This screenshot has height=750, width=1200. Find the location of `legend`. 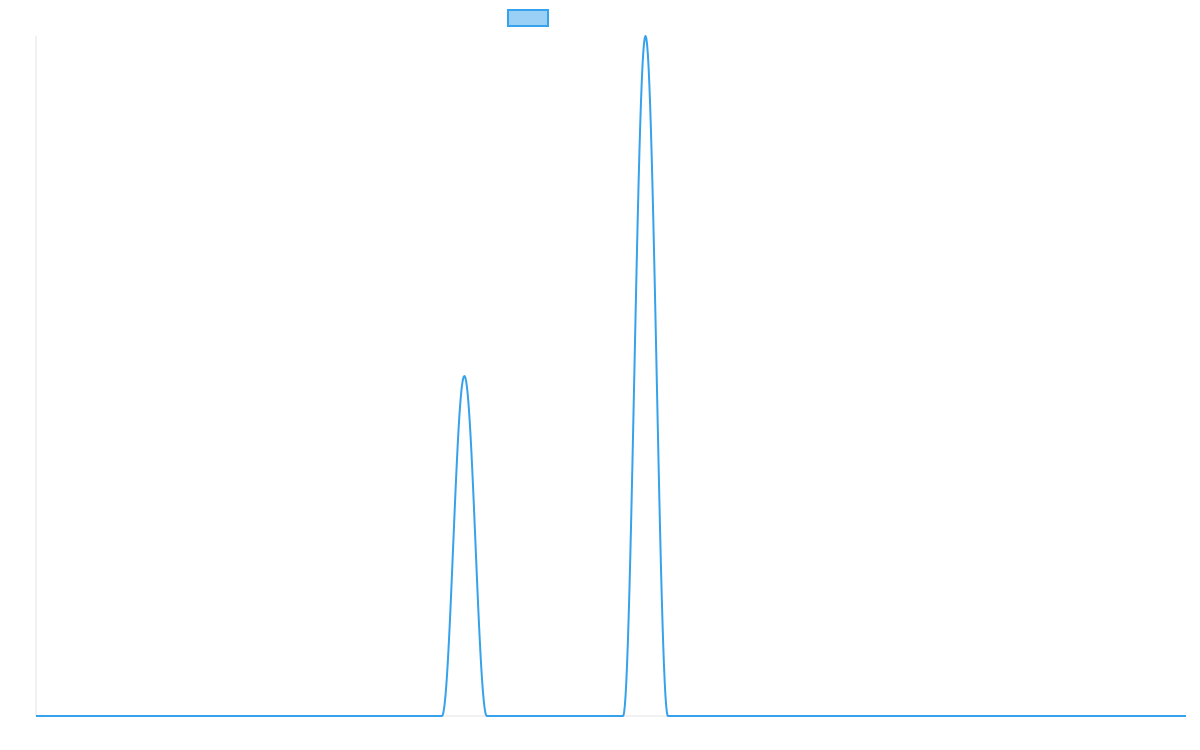

legend is located at coordinates (528, 18).